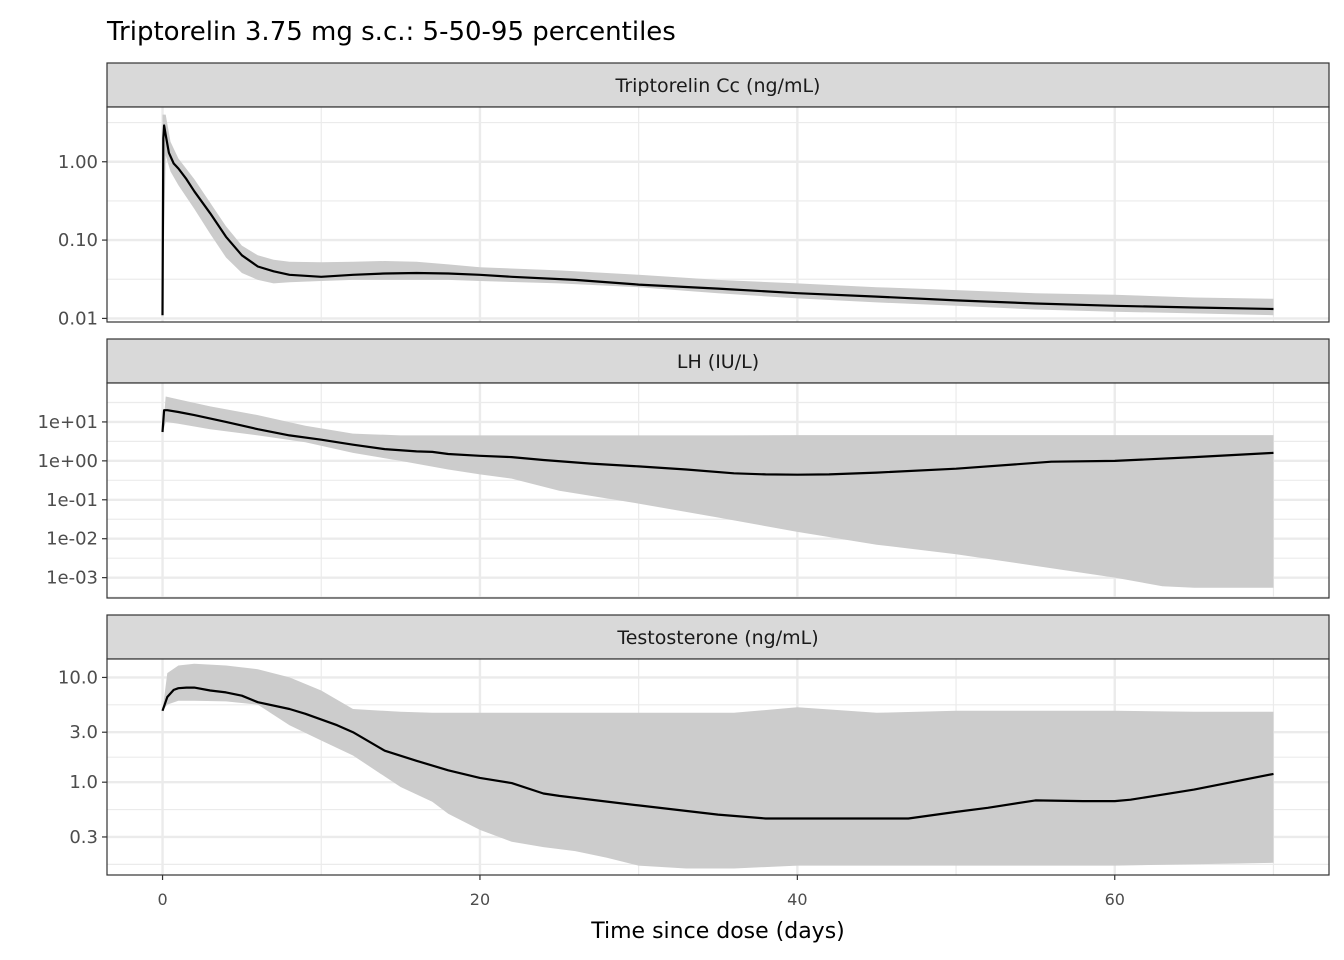 Image resolution: width=1344 pixels, height=960 pixels. What do you see at coordinates (480, 899) in the screenshot?
I see `x-tick-label-1: 20` at bounding box center [480, 899].